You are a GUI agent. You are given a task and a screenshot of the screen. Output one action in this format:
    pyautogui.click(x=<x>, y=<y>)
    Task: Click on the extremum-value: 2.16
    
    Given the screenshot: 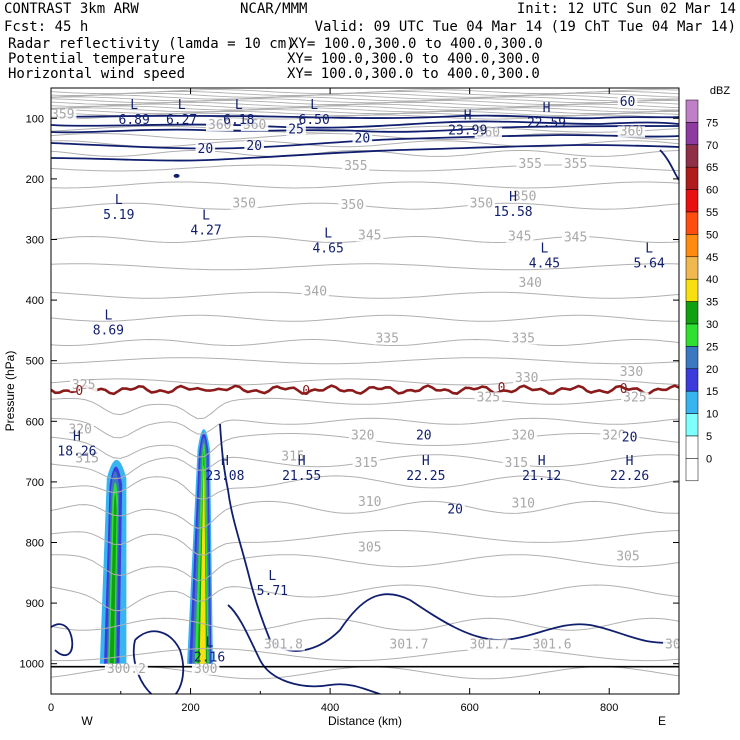 What is the action you would take?
    pyautogui.click(x=209, y=658)
    